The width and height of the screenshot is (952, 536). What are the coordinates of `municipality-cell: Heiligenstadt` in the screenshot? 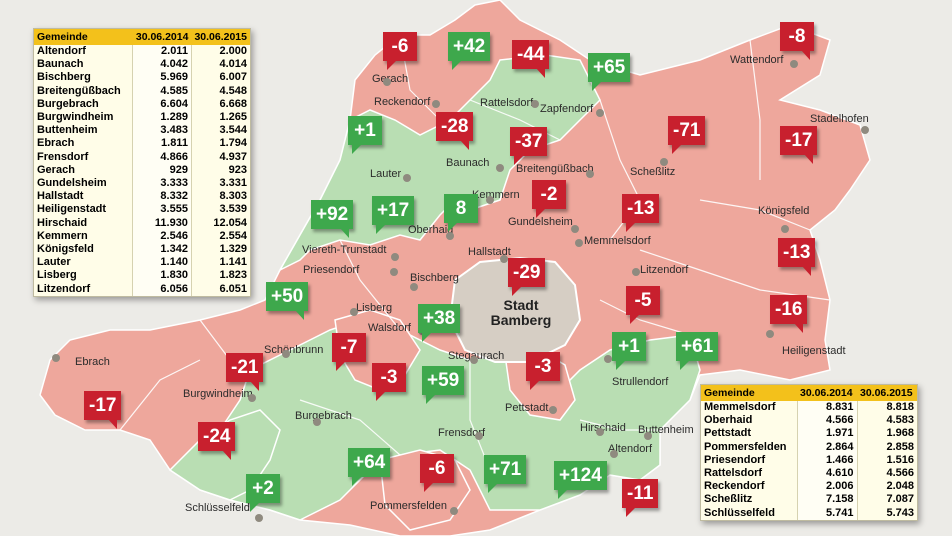 It's located at (72, 209).